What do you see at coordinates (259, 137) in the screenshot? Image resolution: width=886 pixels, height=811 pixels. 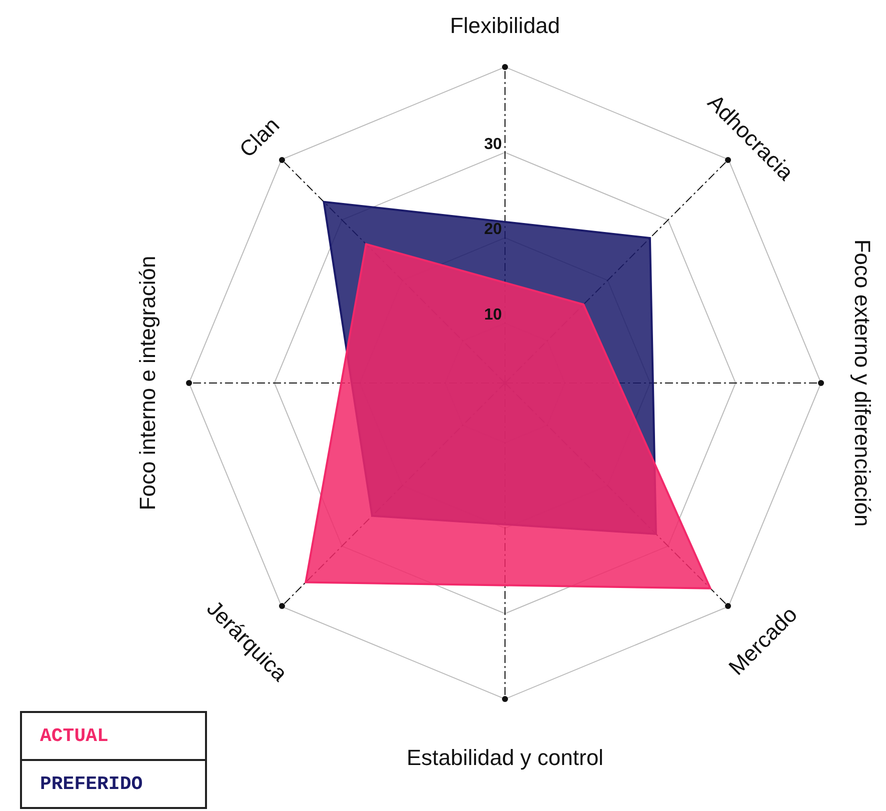 I see `spoke-label: Clan` at bounding box center [259, 137].